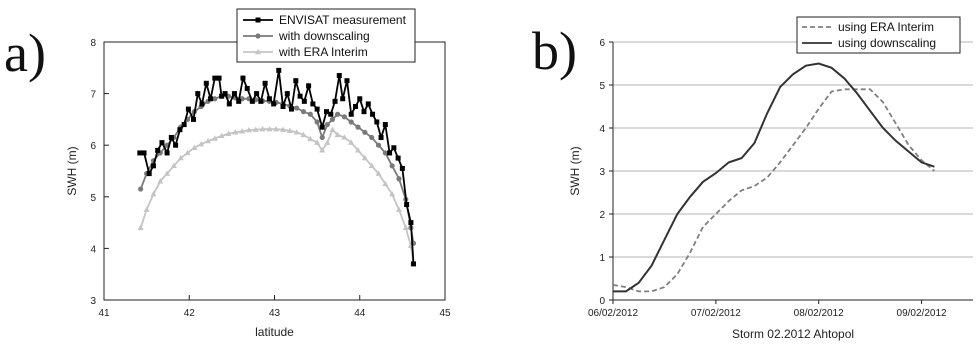 Image resolution: width=977 pixels, height=347 pixels. Describe the element at coordinates (554, 51) in the screenshot. I see `panel-b-label: b)` at that location.